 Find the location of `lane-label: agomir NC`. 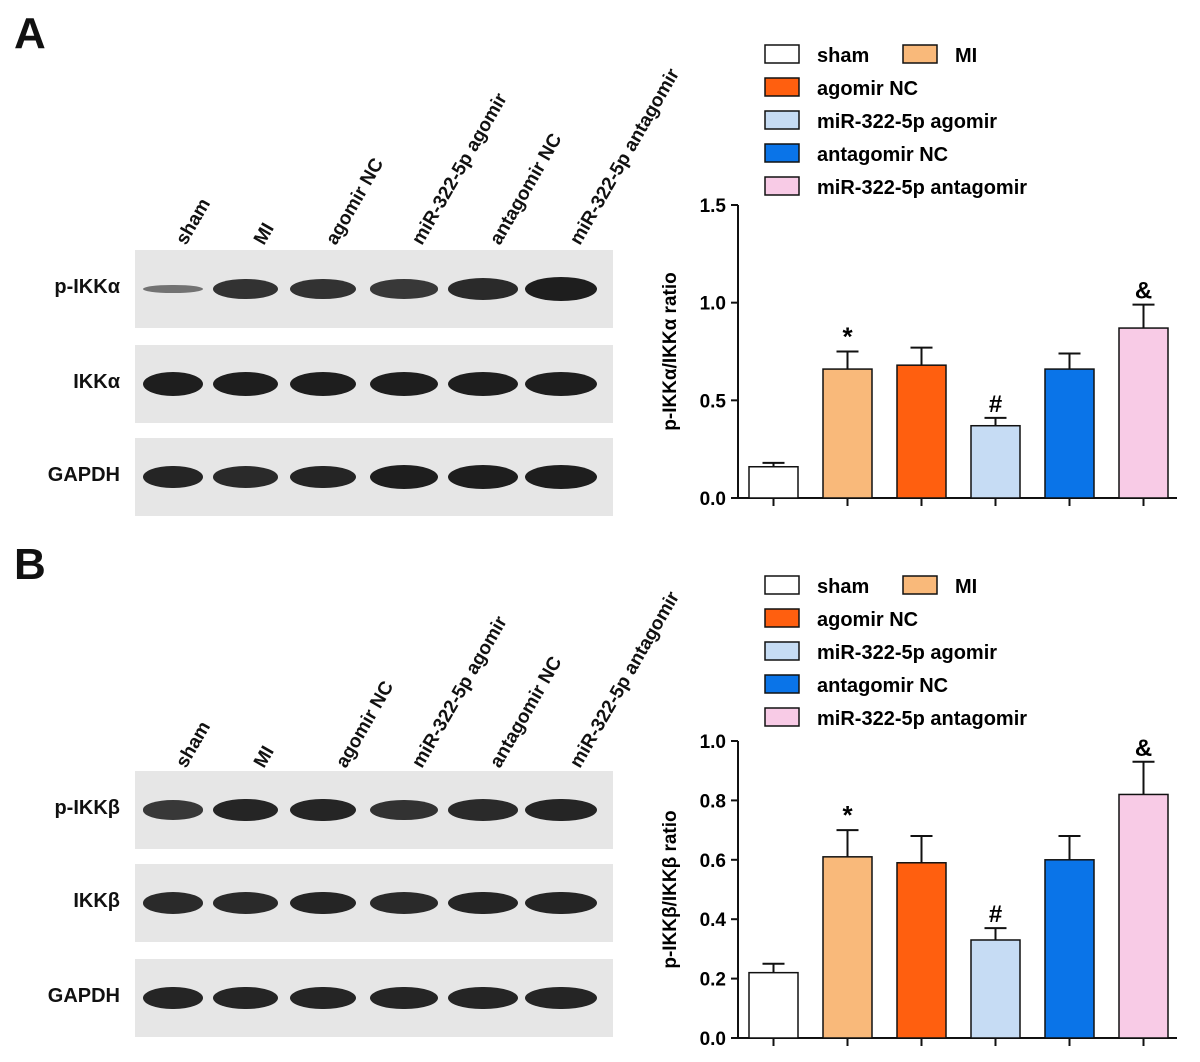

lane-label: agomir NC is located at coordinates (355, 201).